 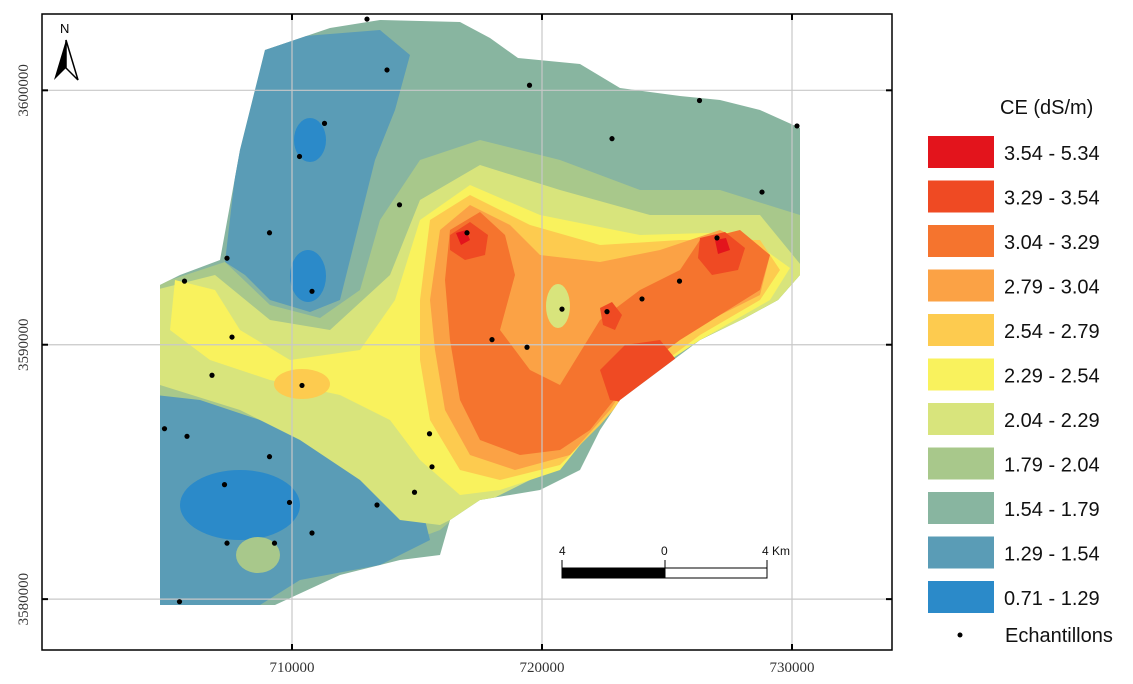 I want to click on legend-samples-label: Echantillons, so click(x=1059, y=636).